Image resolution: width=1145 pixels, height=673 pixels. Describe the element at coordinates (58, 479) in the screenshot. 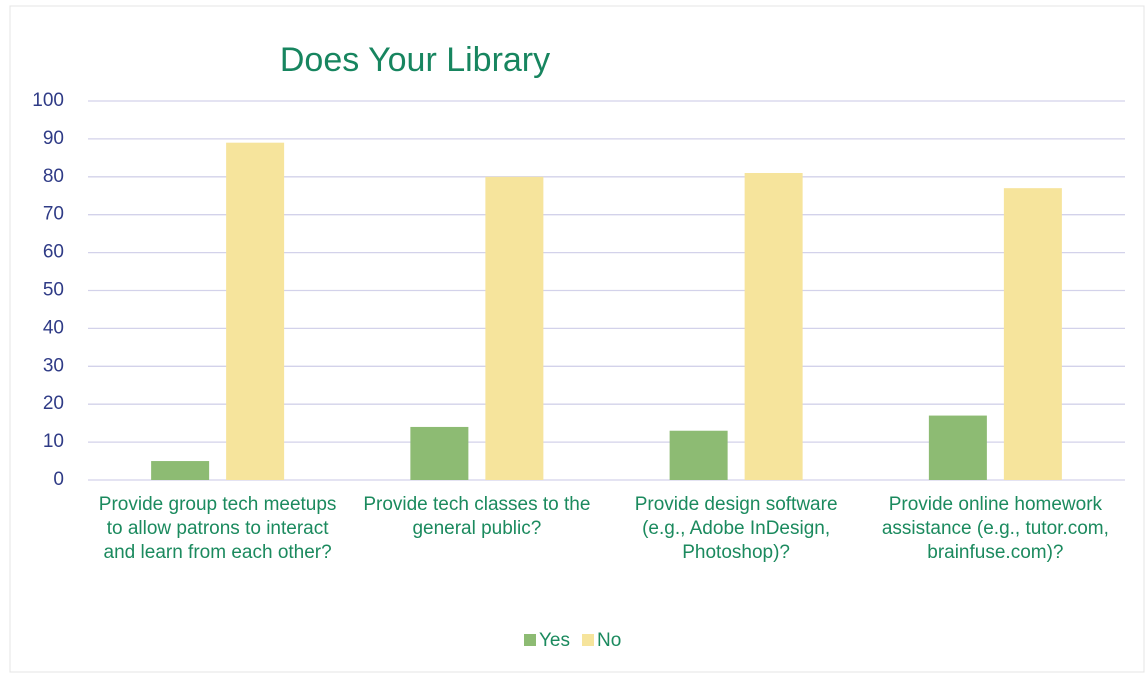

I see `y-tick-label: 0` at that location.